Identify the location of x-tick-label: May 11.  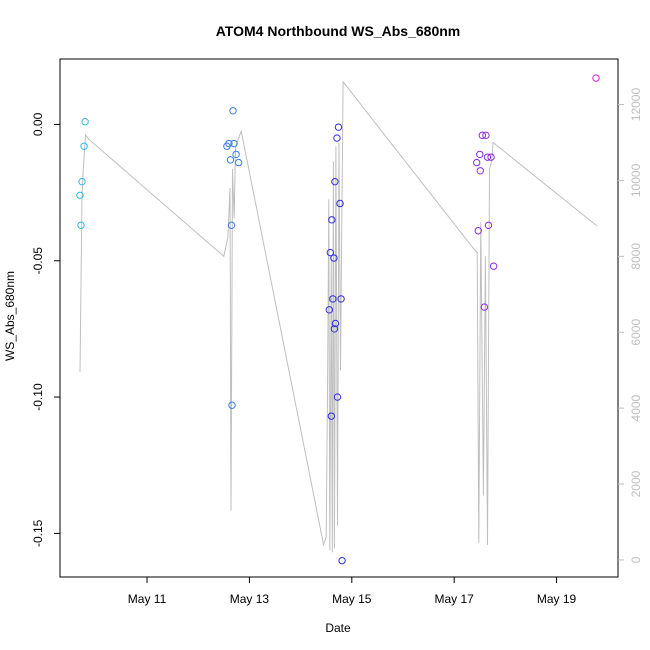
(147, 599).